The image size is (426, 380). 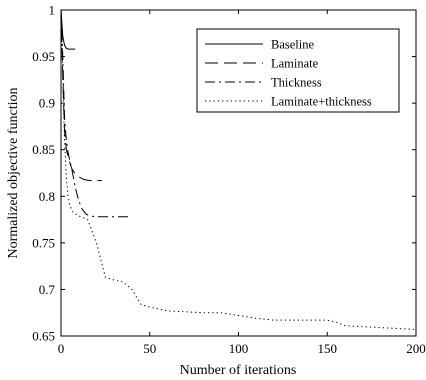 What do you see at coordinates (296, 83) in the screenshot?
I see `legend-entry: Thickness` at bounding box center [296, 83].